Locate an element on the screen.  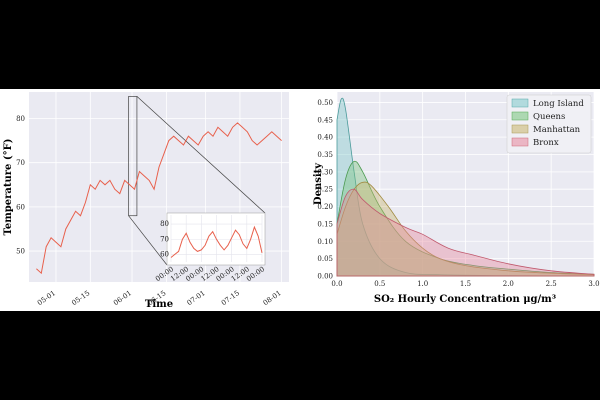
legend-swatch-bronx is located at coordinates (520, 142).